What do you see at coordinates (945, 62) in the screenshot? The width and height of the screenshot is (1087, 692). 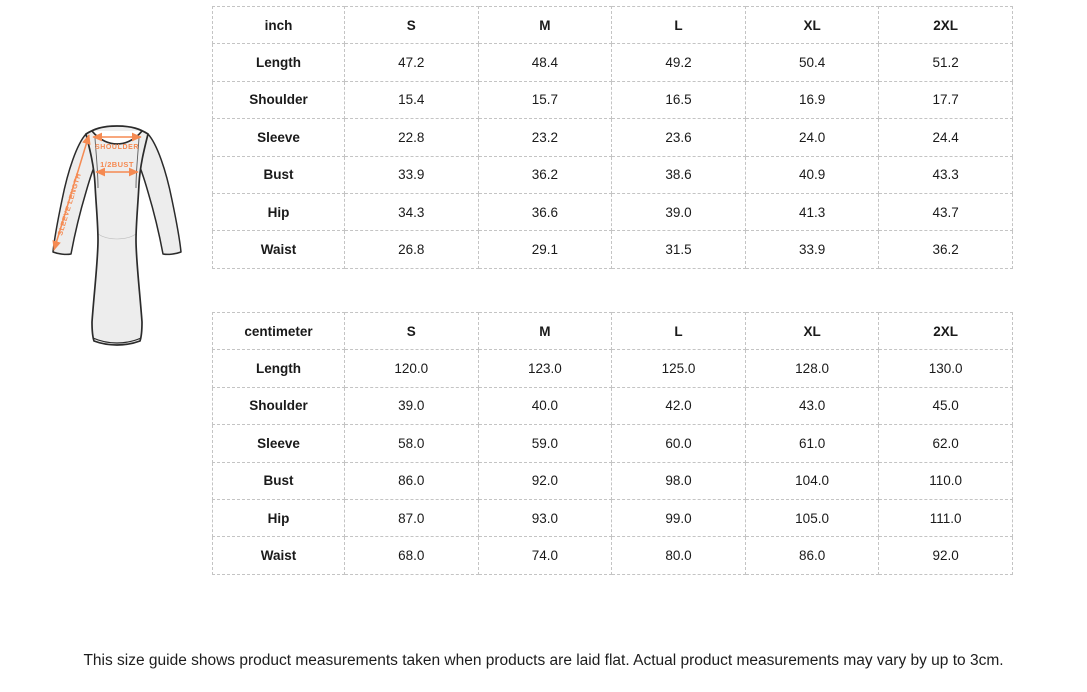 I see `cell-value: 51.2` at bounding box center [945, 62].